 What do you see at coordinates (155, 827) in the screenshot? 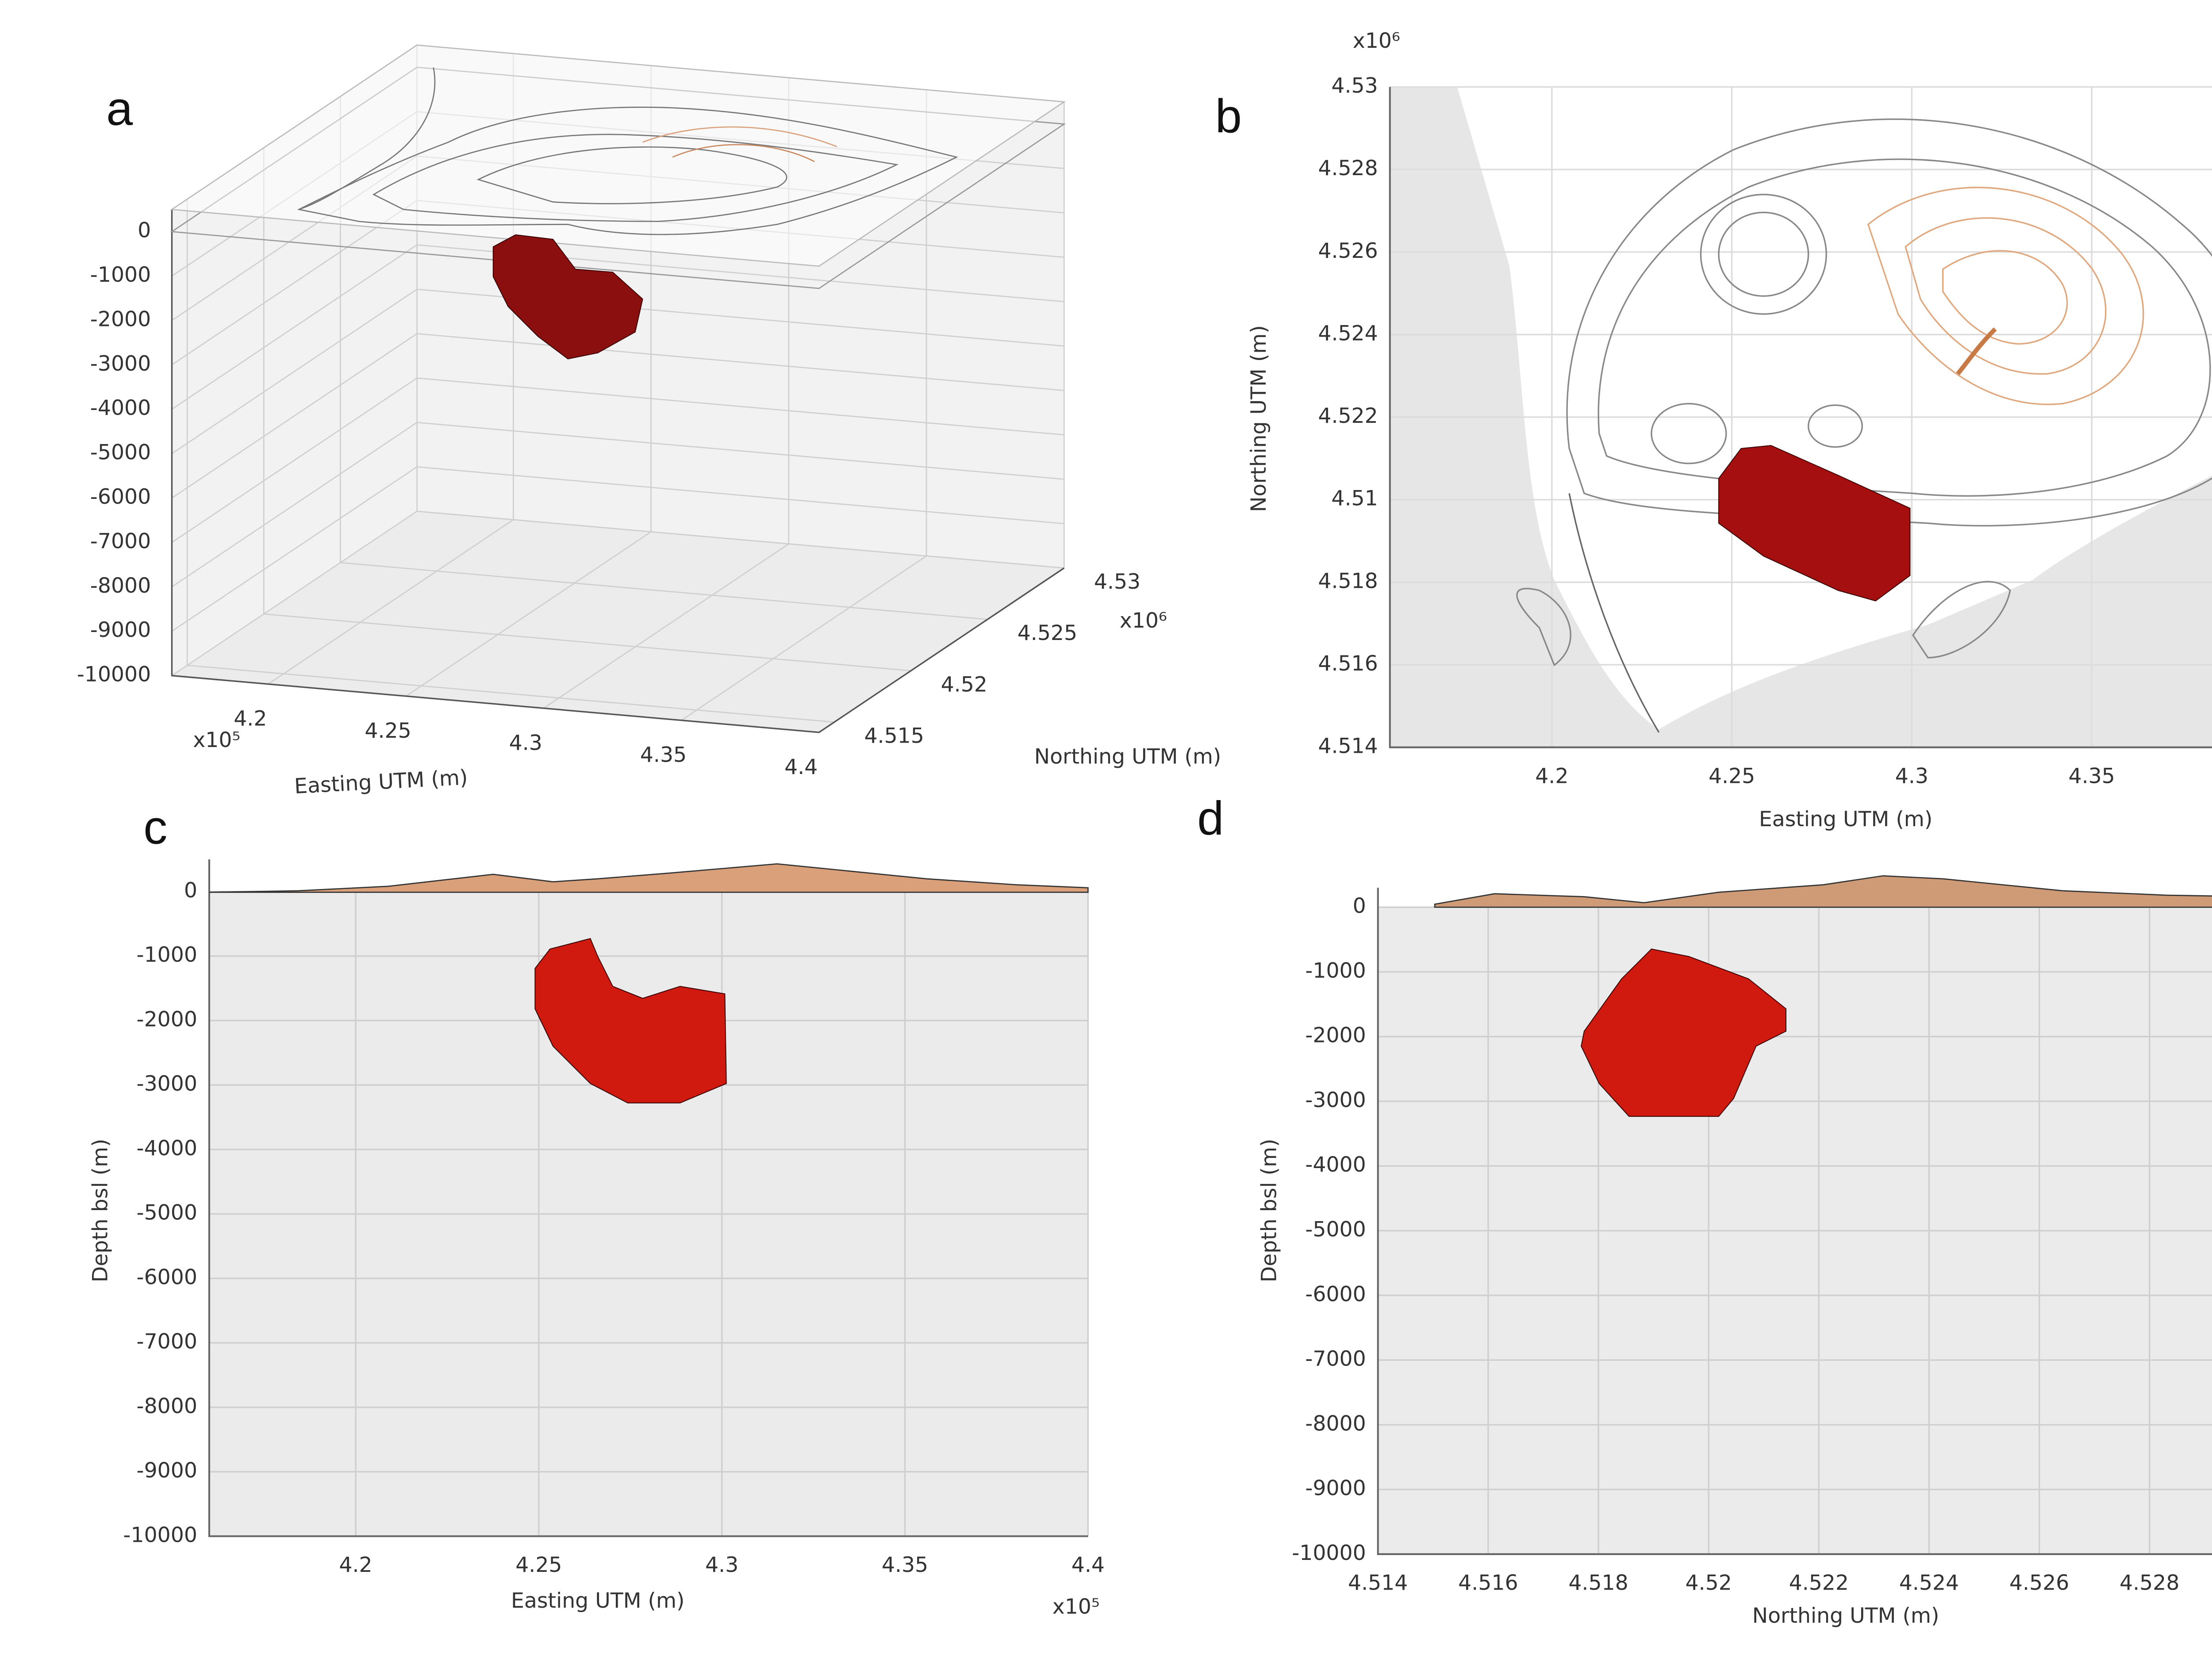
I see `panel-label: c` at bounding box center [155, 827].